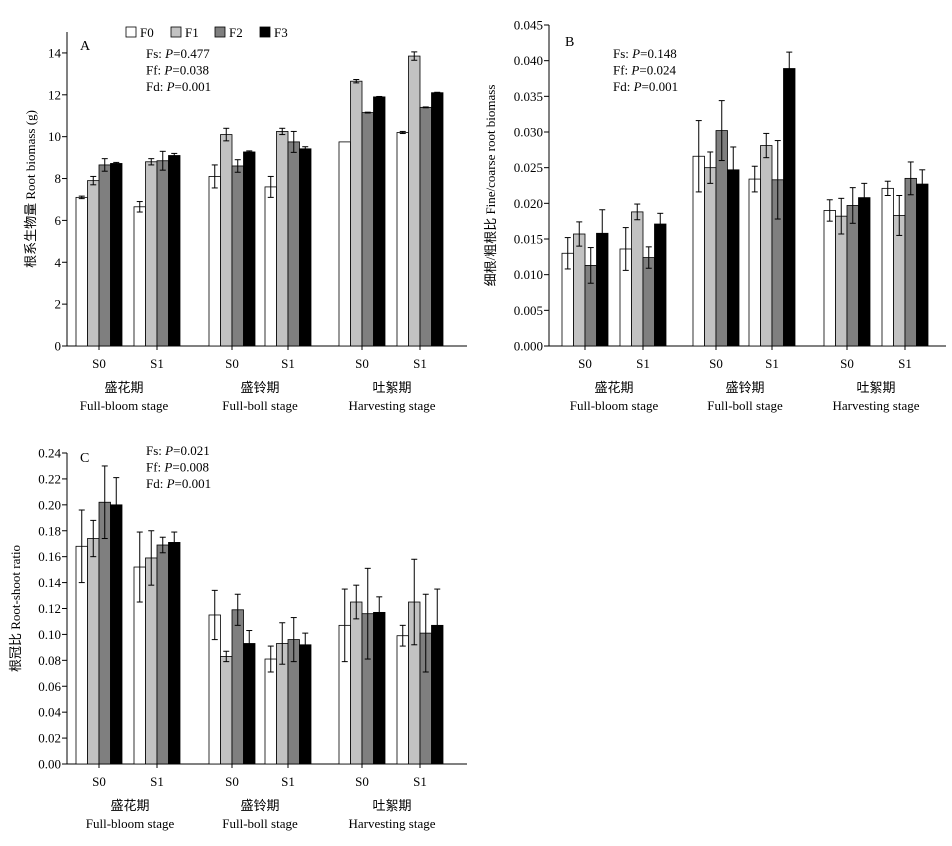 The width and height of the screenshot is (952, 846). Describe the element at coordinates (58, 178) in the screenshot. I see `y-tick-label: 8` at that location.